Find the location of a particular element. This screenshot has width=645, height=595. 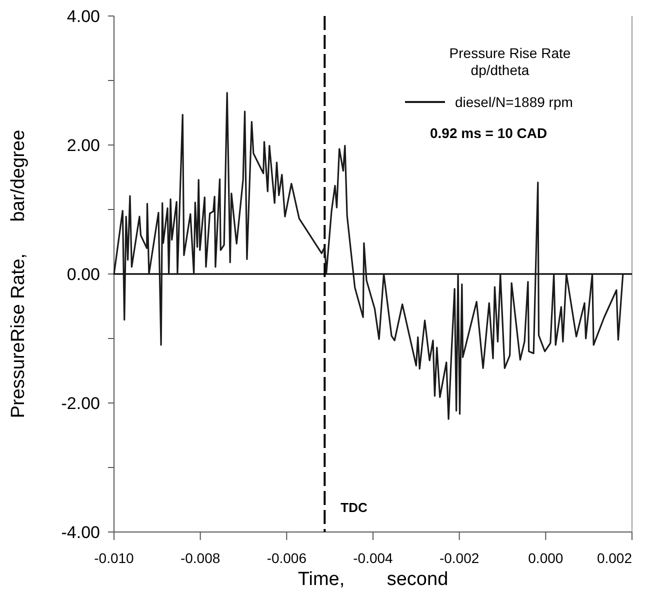

legend-title: Pressure Rise Rate dp/dtheta is located at coordinates (510, 61).